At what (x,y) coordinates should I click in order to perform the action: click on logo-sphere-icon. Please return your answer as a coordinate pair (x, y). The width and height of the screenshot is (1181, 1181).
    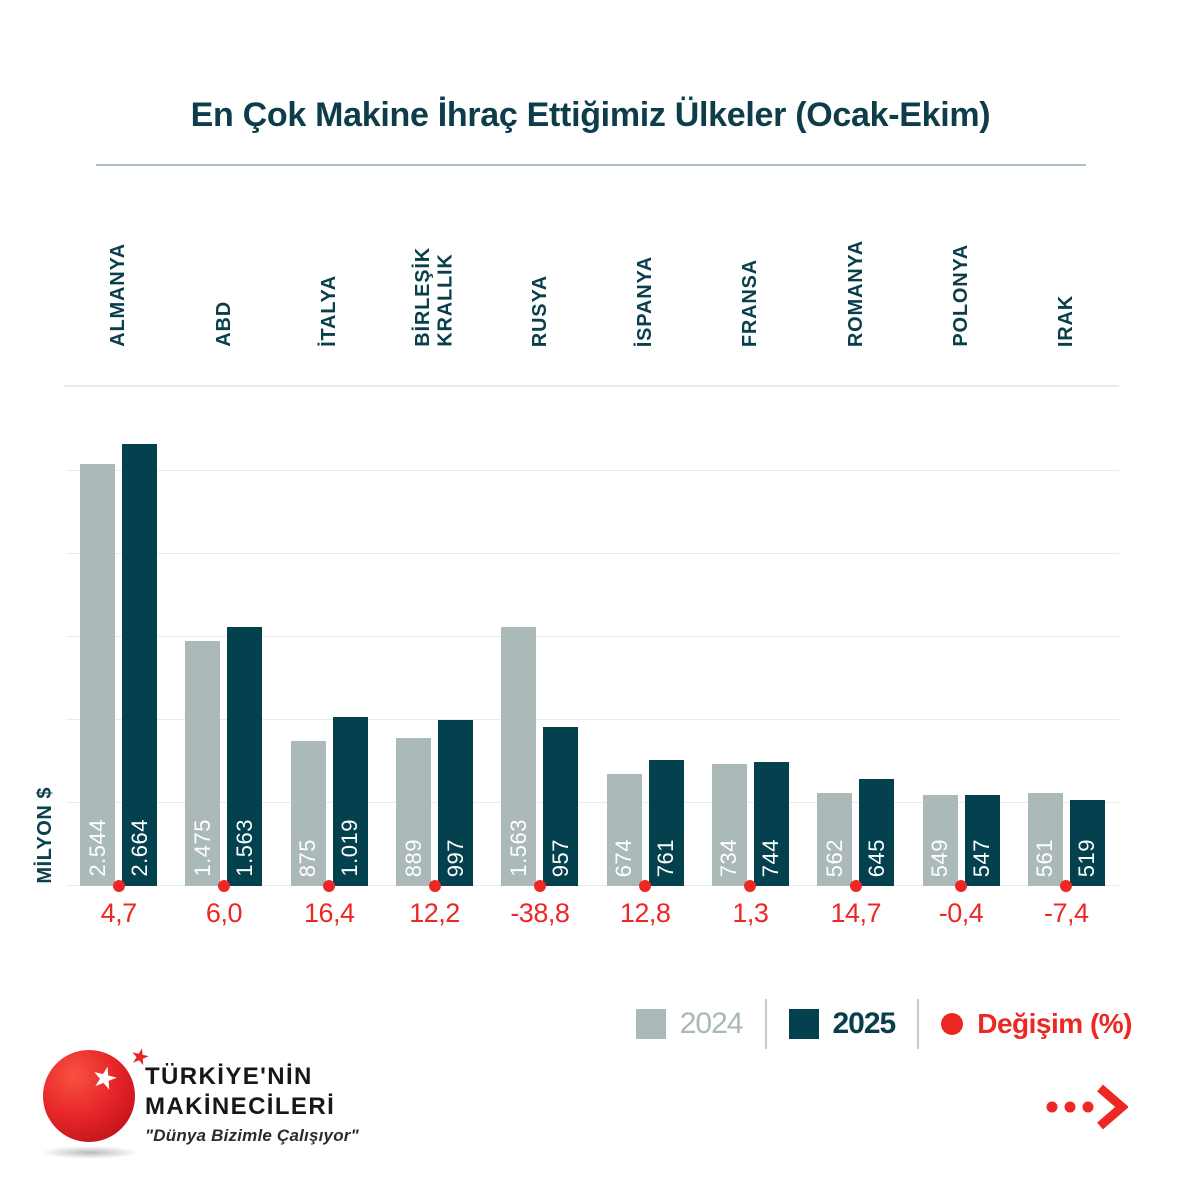
    Looking at the image, I should click on (89, 1096).